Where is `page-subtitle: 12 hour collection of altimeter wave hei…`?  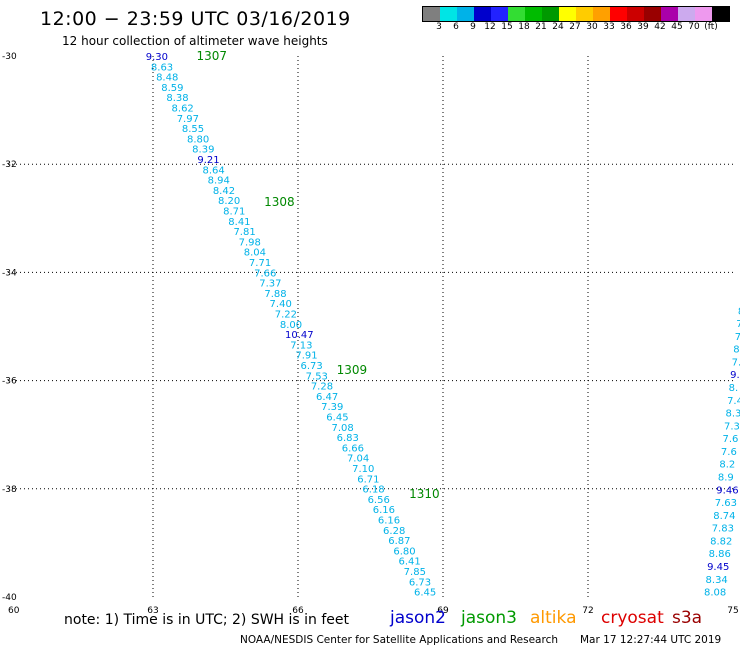 page-subtitle: 12 hour collection of altimeter wave hei… is located at coordinates (195, 41).